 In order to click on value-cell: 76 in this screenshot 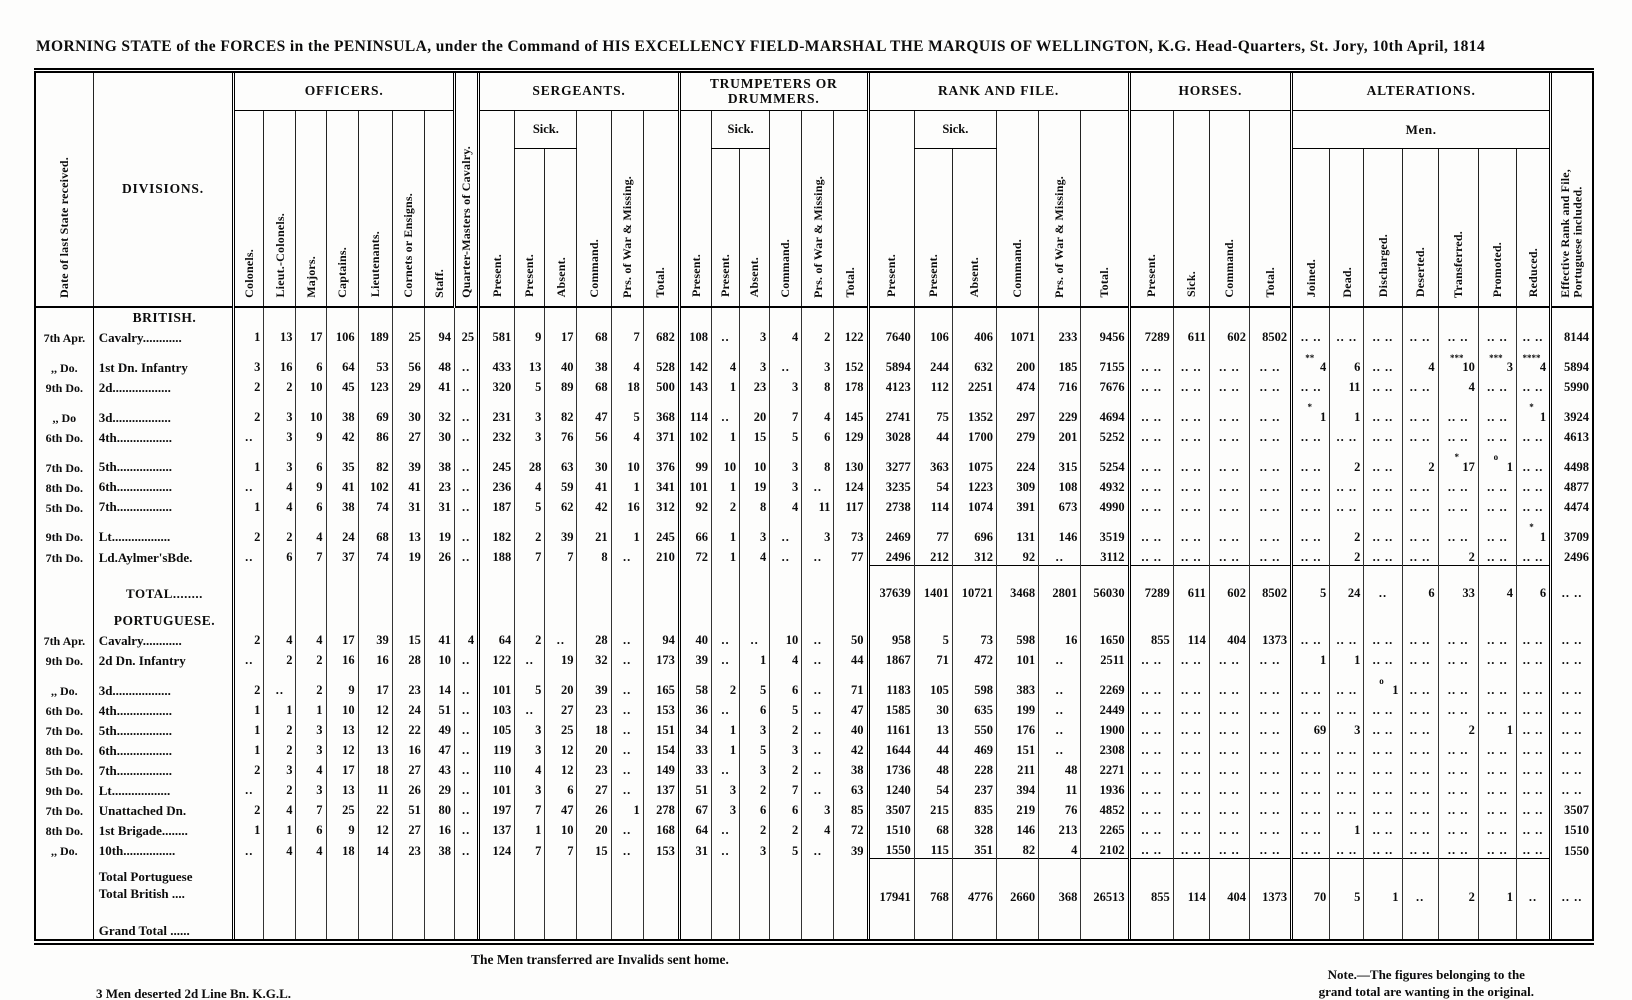, I will do `click(1059, 808)`.